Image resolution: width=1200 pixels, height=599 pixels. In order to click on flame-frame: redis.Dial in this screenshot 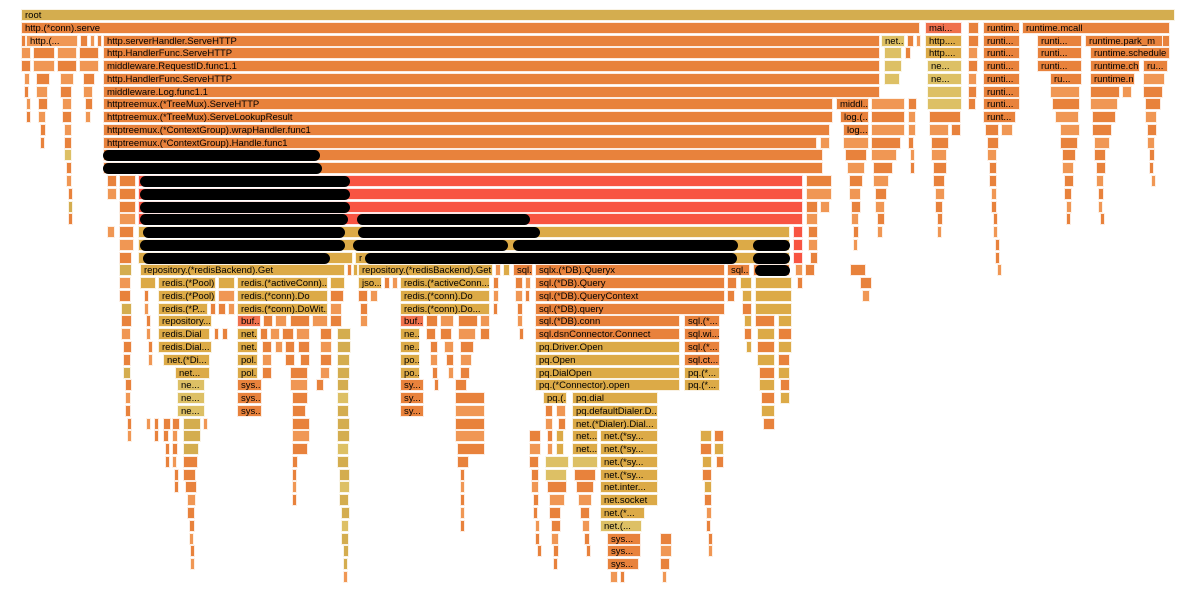, I will do `click(184, 334)`.